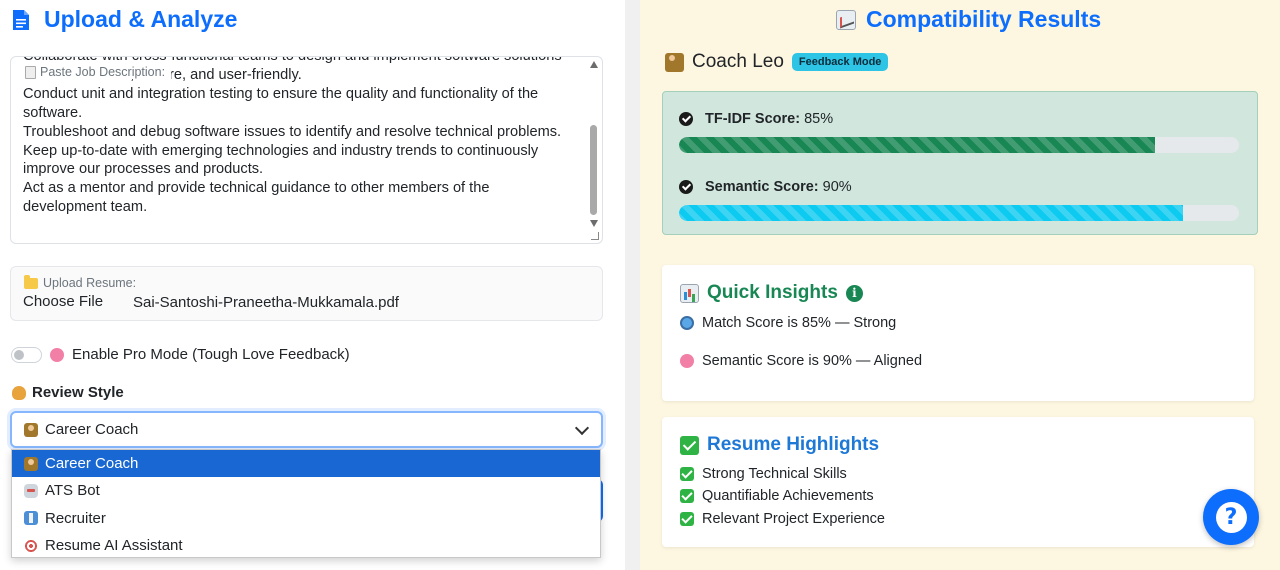 This screenshot has height=570, width=1280. I want to click on pro-mode-row: Enable Pro Mode (Tough Love Feedback), so click(180, 354).